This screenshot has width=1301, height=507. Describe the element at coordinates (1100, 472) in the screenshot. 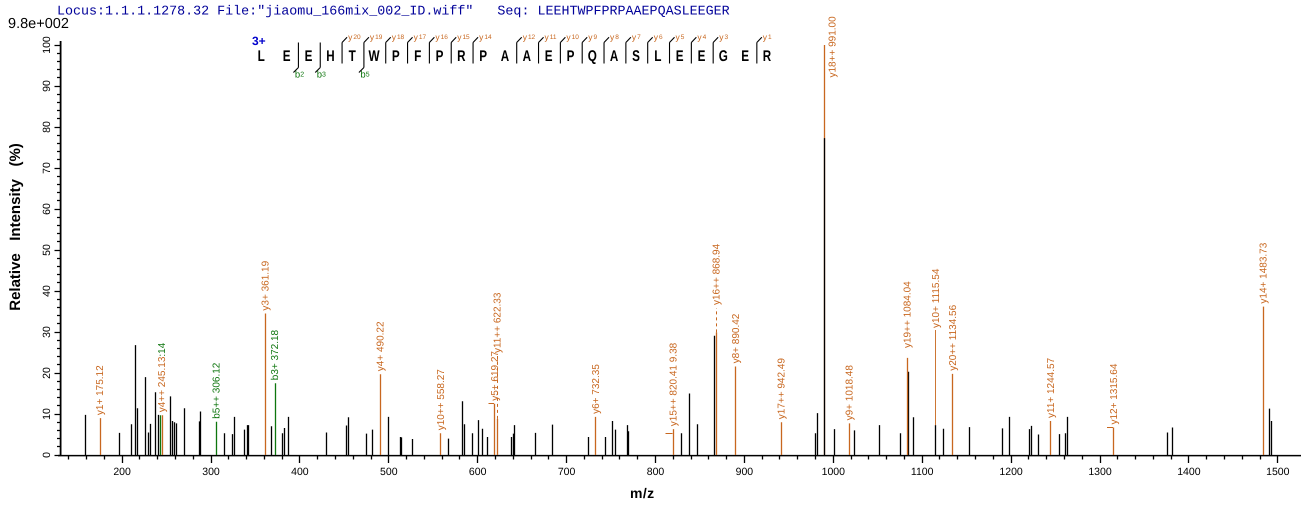

I see `svg-text: 1300` at that location.